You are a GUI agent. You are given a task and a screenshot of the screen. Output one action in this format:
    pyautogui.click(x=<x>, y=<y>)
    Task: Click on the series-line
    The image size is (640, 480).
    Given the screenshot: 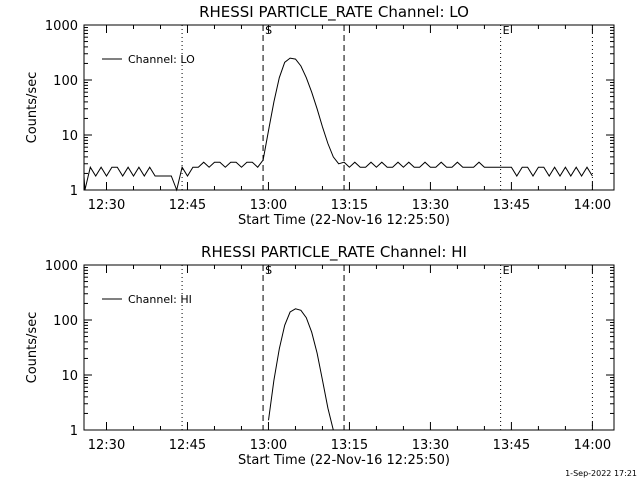 What is the action you would take?
    pyautogui.click(x=301, y=369)
    